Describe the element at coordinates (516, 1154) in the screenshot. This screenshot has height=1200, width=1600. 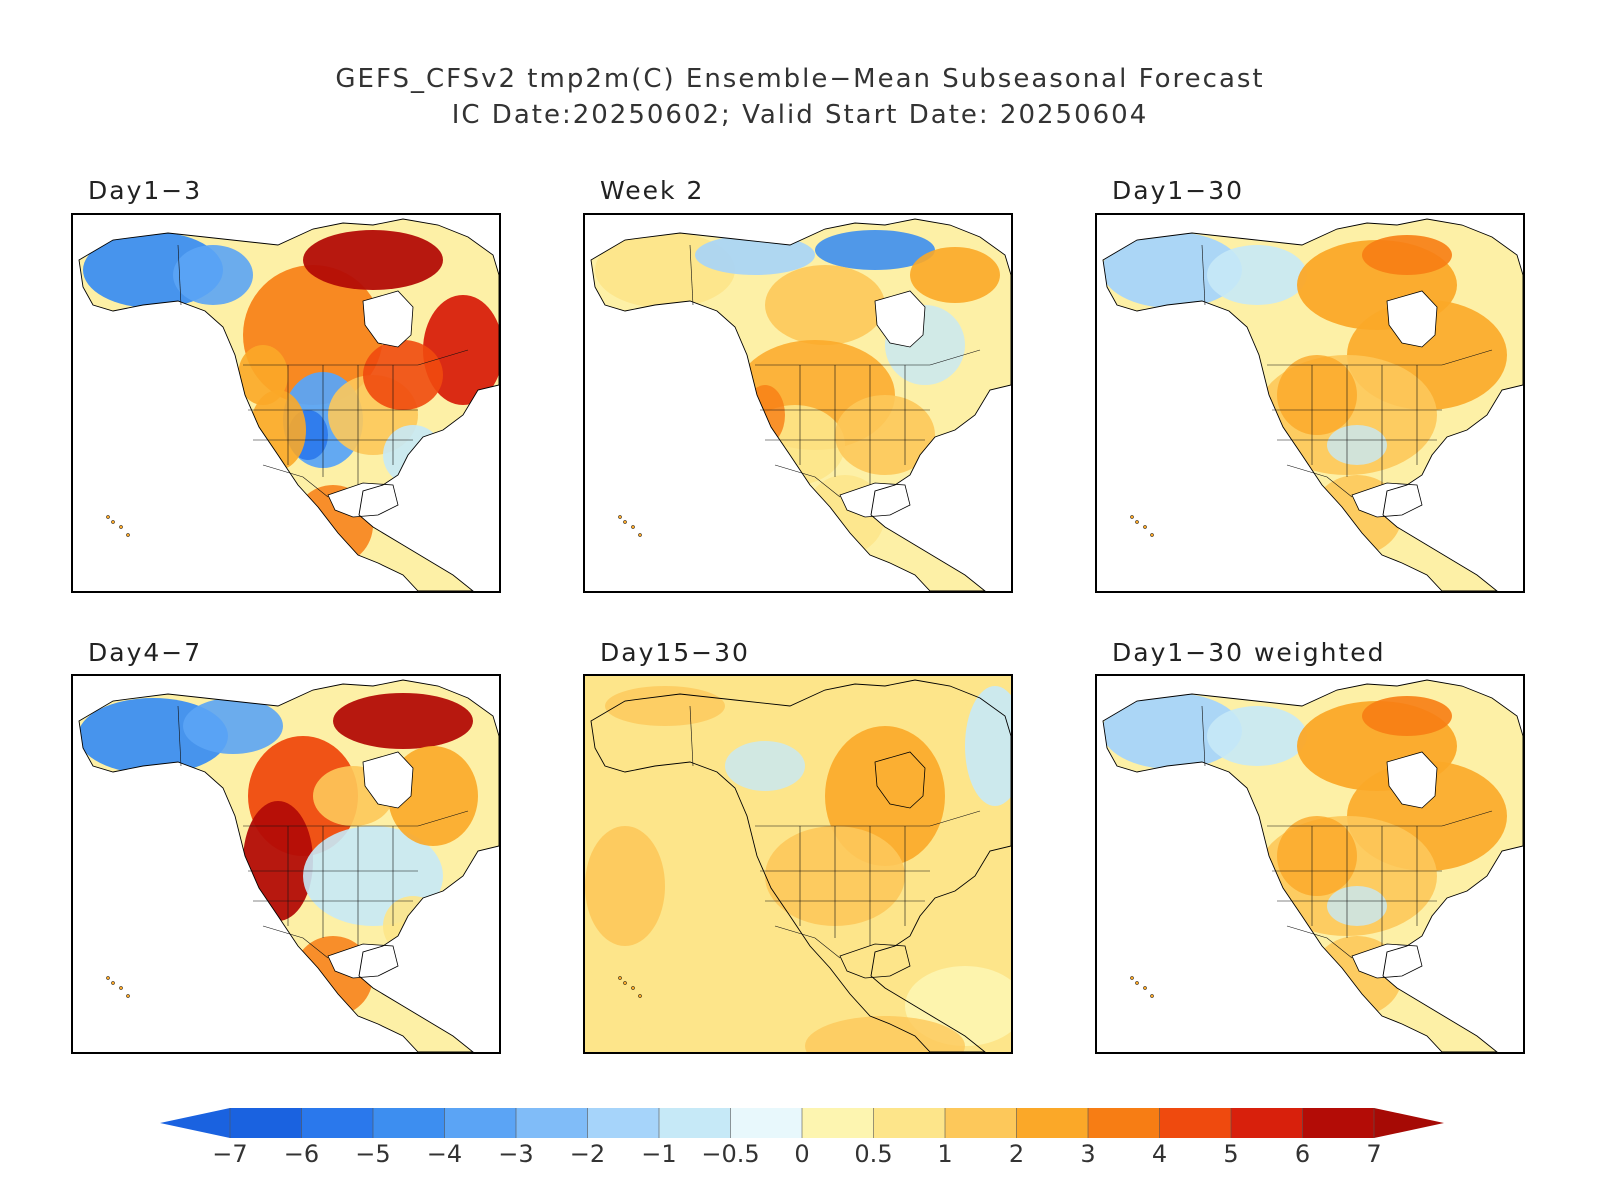
I see `colorbar-tick-label: −3` at that location.